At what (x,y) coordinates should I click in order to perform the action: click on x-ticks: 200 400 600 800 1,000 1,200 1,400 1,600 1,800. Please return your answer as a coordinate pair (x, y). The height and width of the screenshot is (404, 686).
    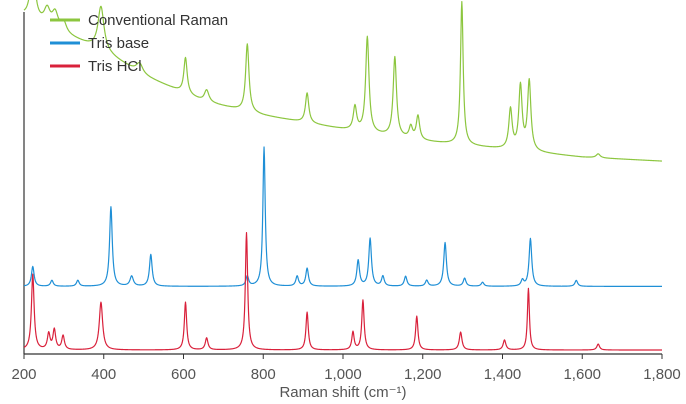
    Looking at the image, I should click on (346, 368).